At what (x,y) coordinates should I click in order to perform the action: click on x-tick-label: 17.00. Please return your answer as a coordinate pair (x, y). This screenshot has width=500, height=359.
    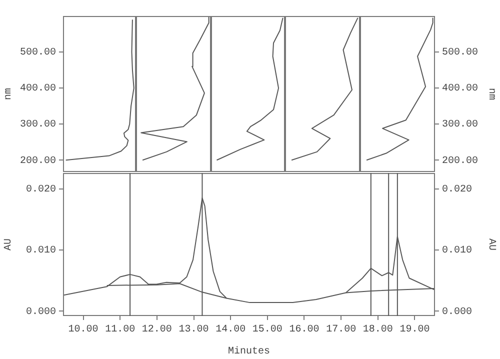
    Looking at the image, I should click on (341, 330).